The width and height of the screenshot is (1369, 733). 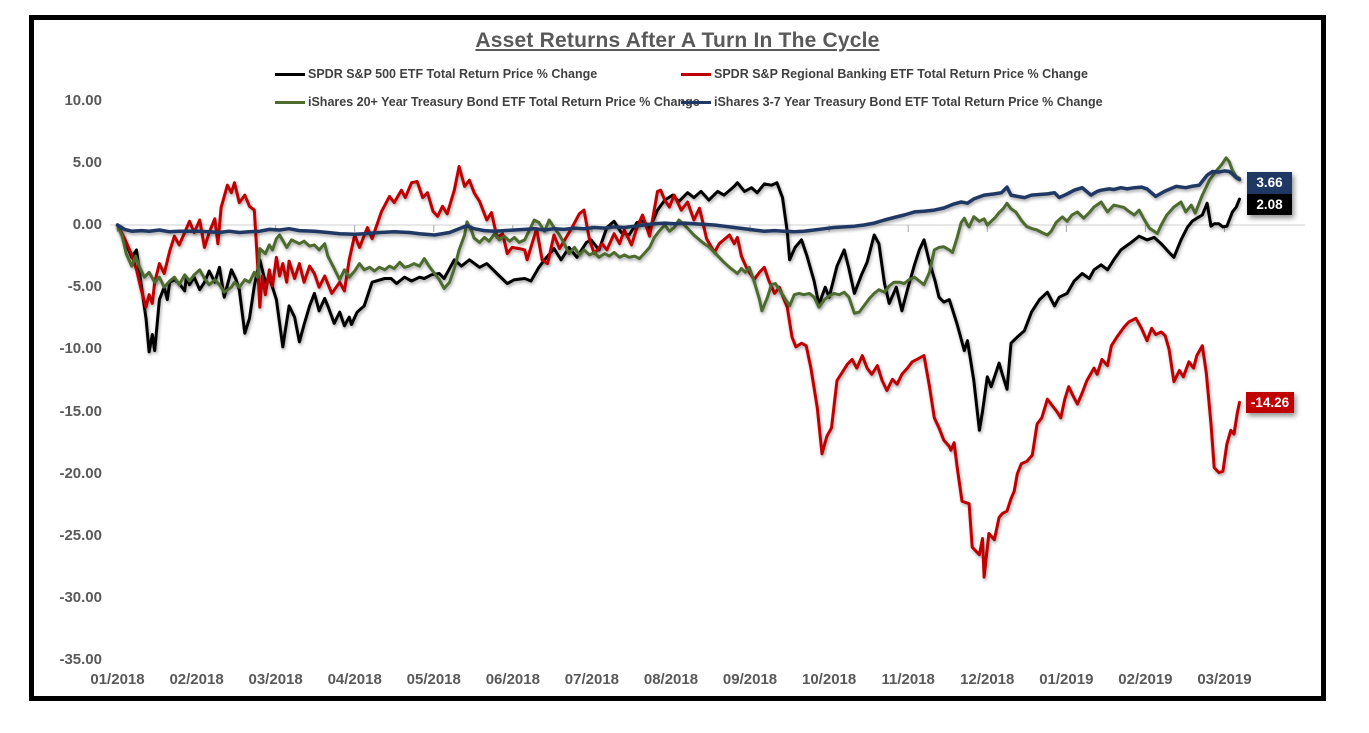 What do you see at coordinates (83, 100) in the screenshot?
I see `y-axis-label: 10.00` at bounding box center [83, 100].